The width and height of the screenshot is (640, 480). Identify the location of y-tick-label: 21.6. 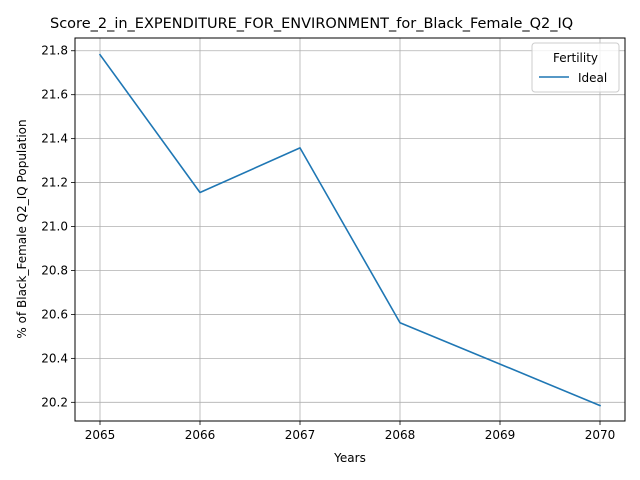
(54, 95).